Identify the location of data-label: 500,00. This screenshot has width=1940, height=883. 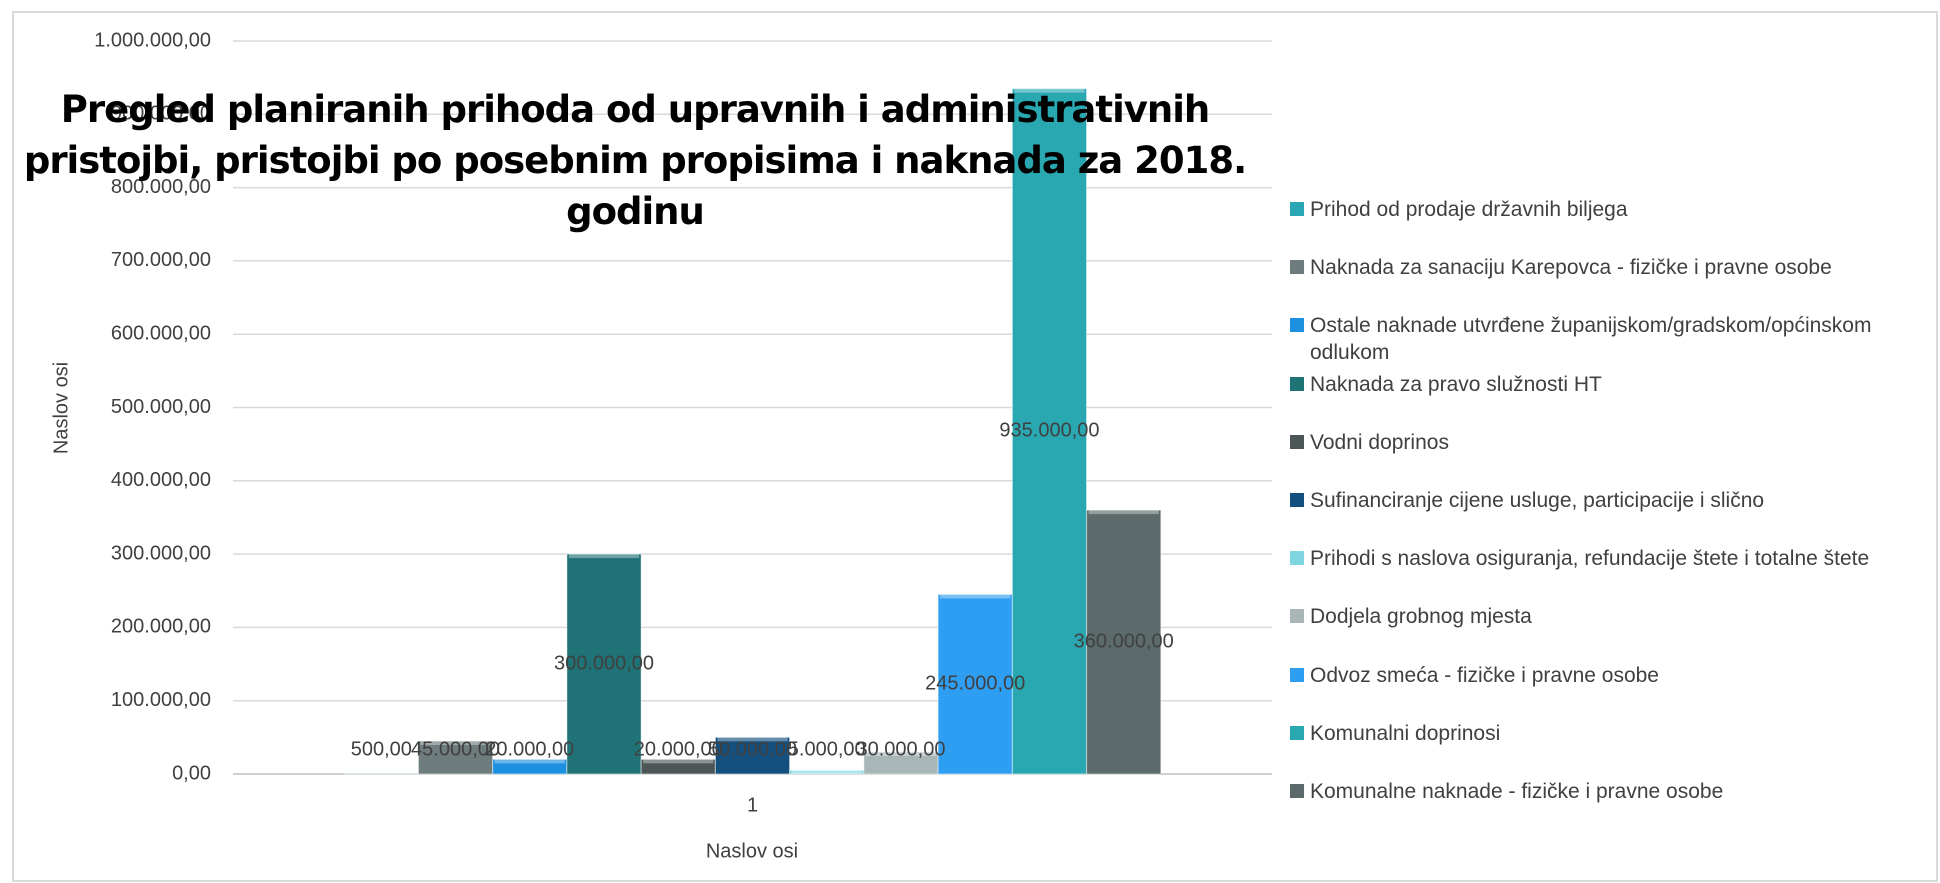
(381, 749).